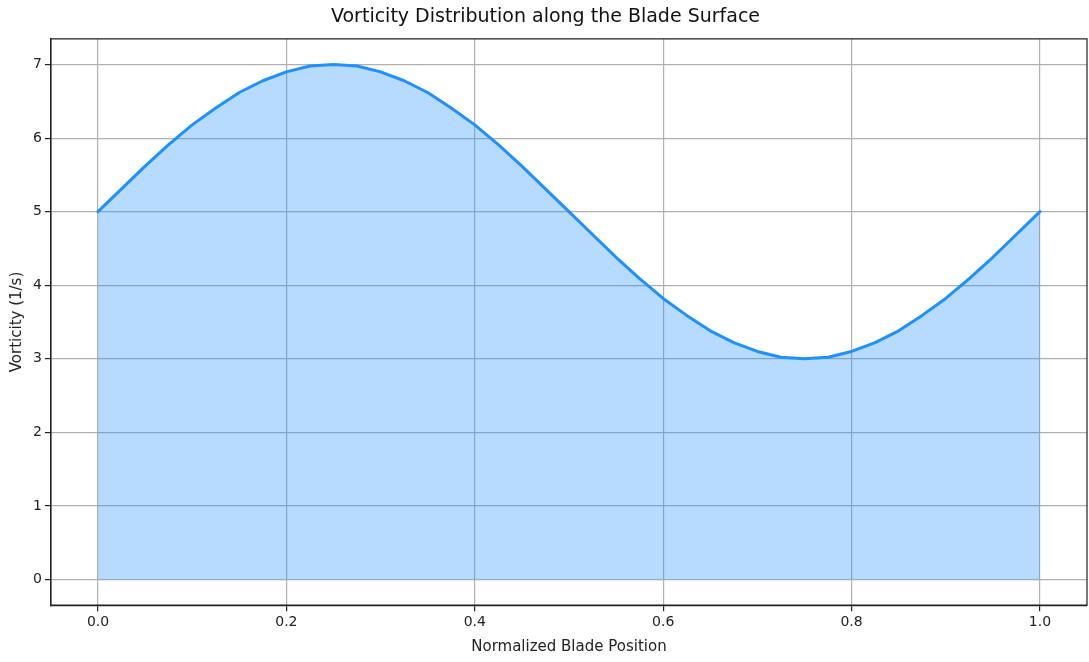 Image resolution: width=1089 pixels, height=662 pixels. Describe the element at coordinates (37, 136) in the screenshot. I see `y-tick-label: 6` at that location.